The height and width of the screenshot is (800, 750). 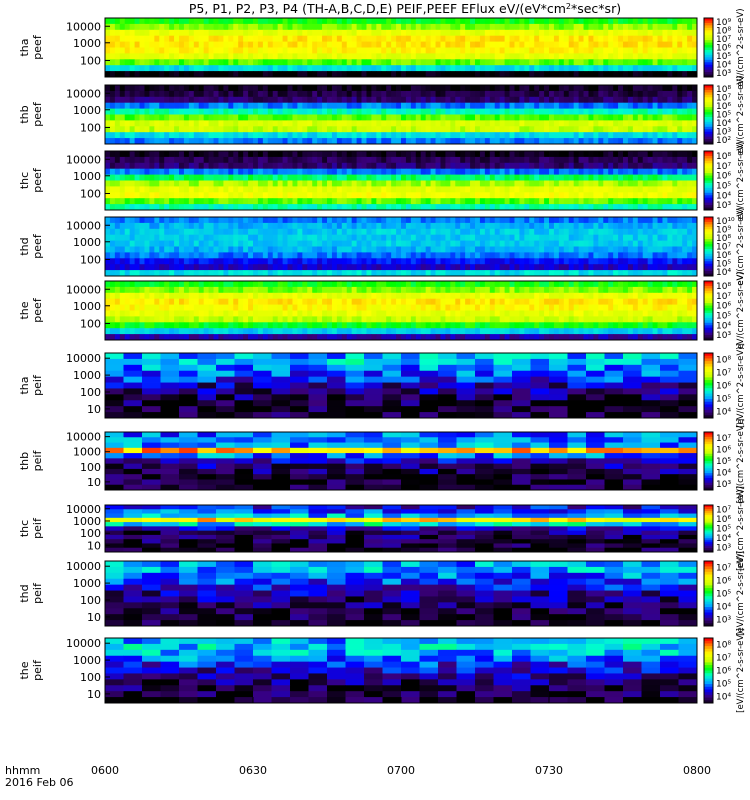 I want to click on colorbar-segment, so click(x=708, y=44).